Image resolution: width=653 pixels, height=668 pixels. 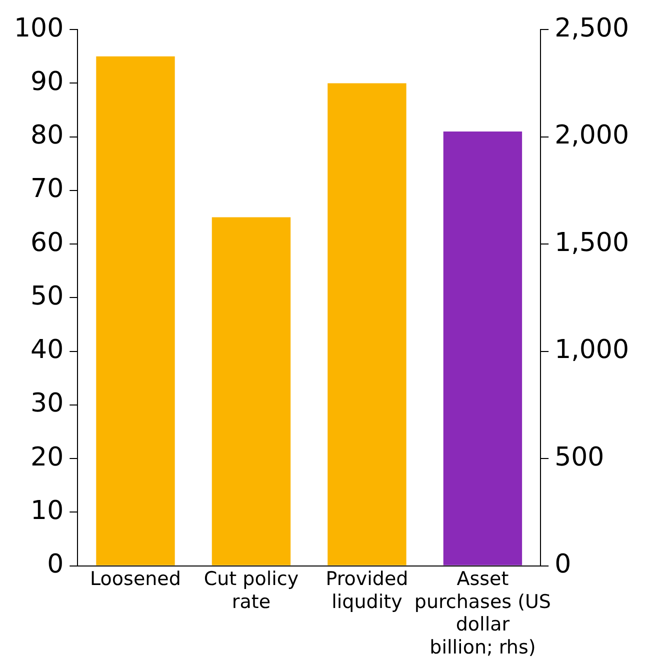 I want to click on y2-tick-label: 1,000, so click(x=592, y=350).